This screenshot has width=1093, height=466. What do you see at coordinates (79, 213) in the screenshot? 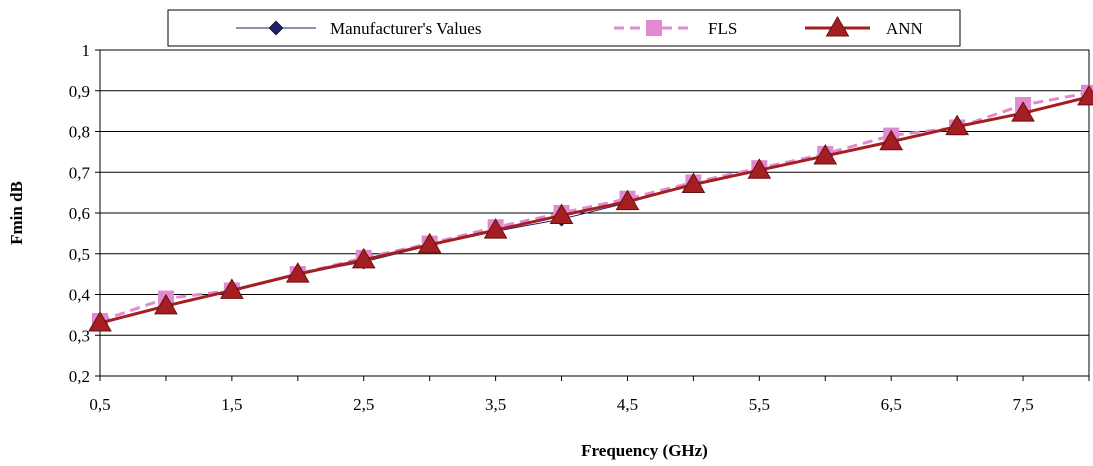
I see `y-tick-label: 0,6` at bounding box center [79, 213].